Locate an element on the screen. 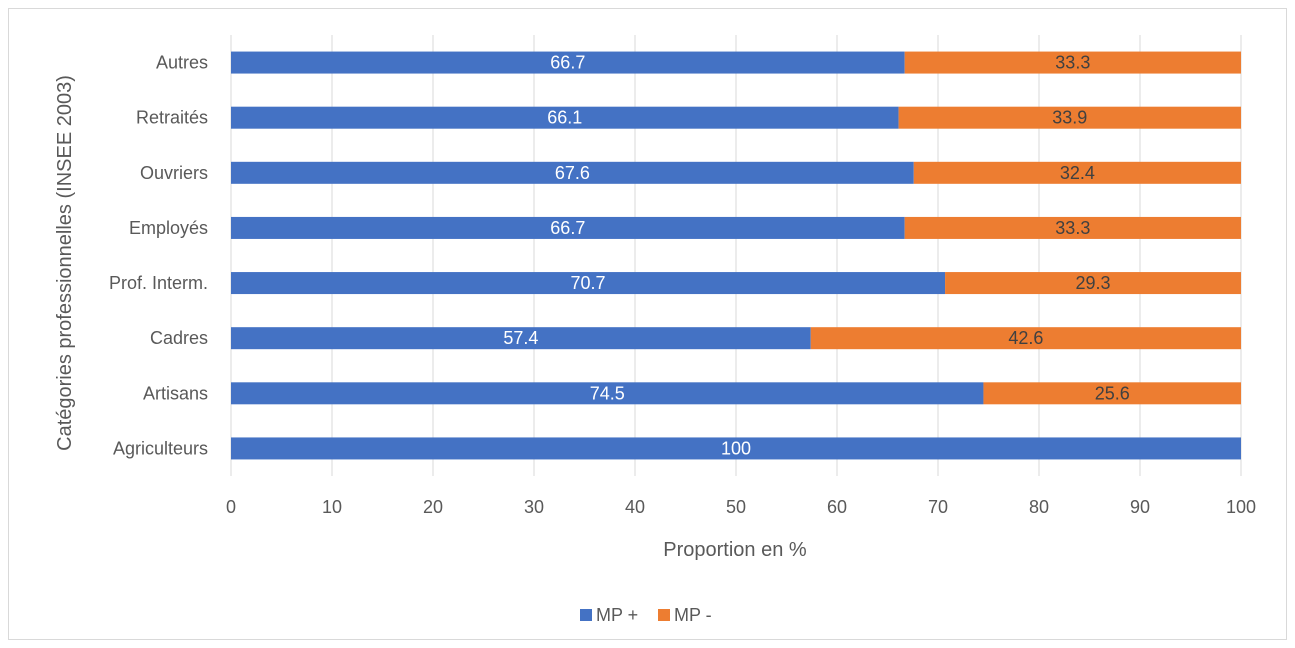 This screenshot has height=648, width=1295. data-label: 100 is located at coordinates (736, 448).